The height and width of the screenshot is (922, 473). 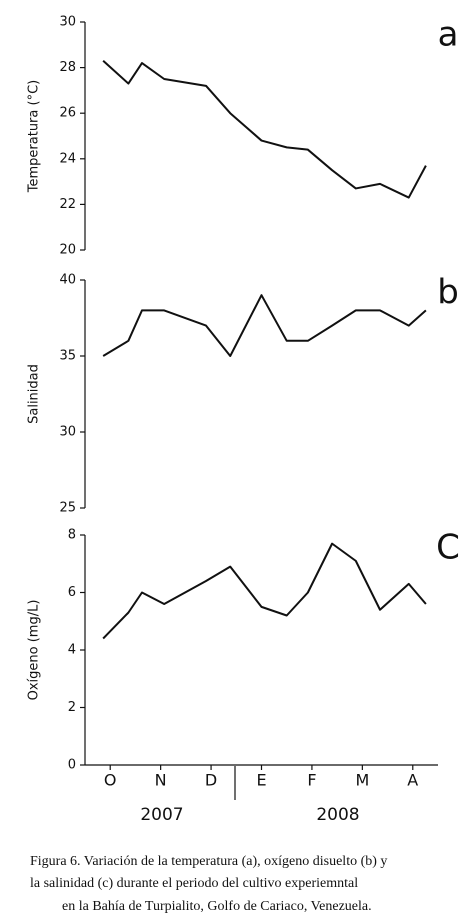 What do you see at coordinates (211, 780) in the screenshot?
I see `x-tick-label: D` at bounding box center [211, 780].